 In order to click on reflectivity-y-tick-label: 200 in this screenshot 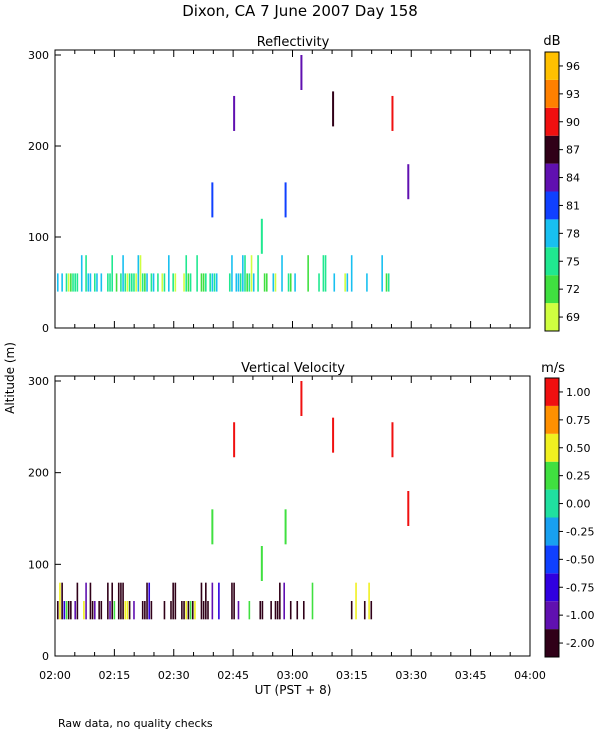, I will do `click(38, 146)`.